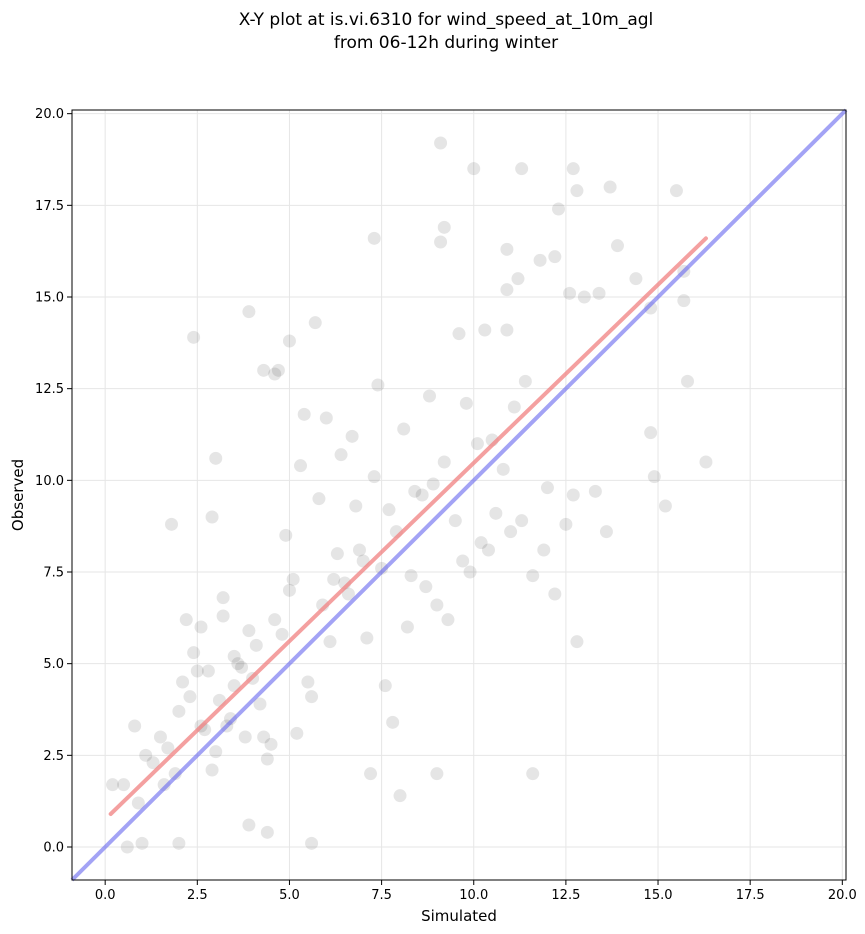 This screenshot has height=934, width=865. Describe the element at coordinates (49, 298) in the screenshot. I see `y-tick-label: 15.0` at that location.